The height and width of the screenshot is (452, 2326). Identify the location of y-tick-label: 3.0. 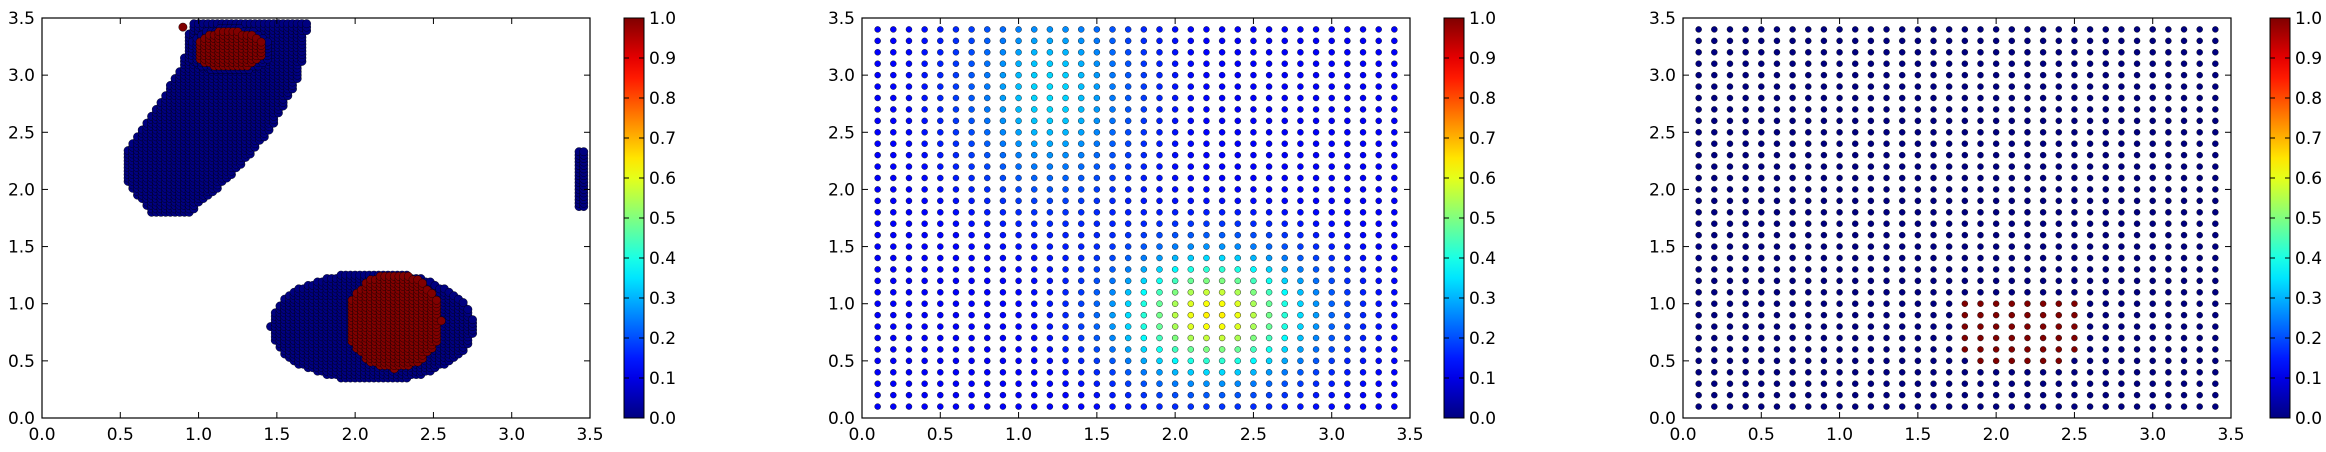
(21, 76).